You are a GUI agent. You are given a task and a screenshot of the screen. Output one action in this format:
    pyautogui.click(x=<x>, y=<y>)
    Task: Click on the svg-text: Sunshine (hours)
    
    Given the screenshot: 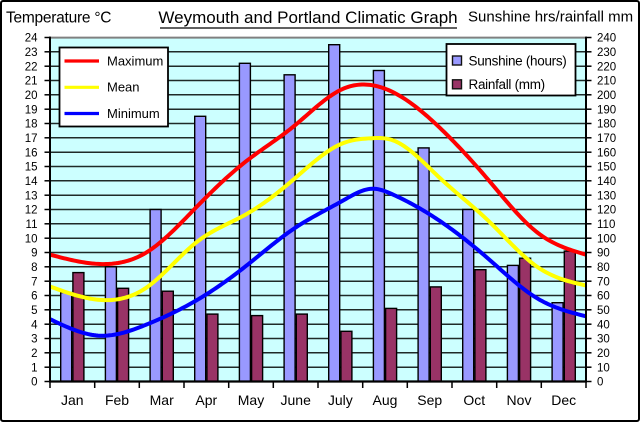 What is the action you would take?
    pyautogui.click(x=518, y=60)
    